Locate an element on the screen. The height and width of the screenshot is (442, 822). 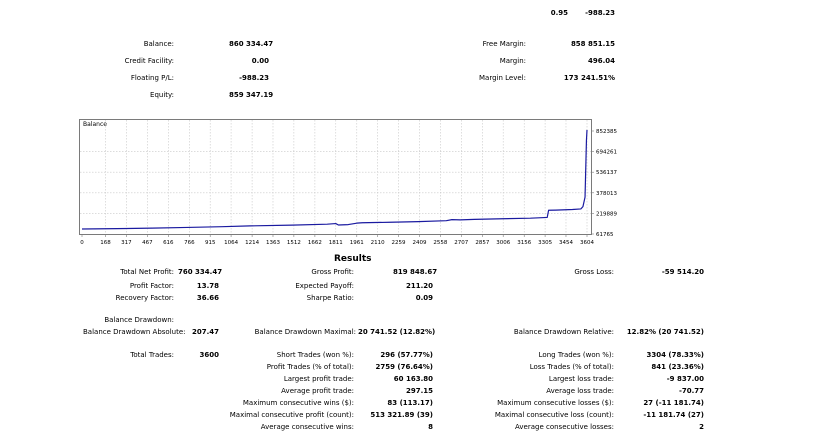
average-profit-trade-label: Average profit trade: is located at coordinates (317, 391).